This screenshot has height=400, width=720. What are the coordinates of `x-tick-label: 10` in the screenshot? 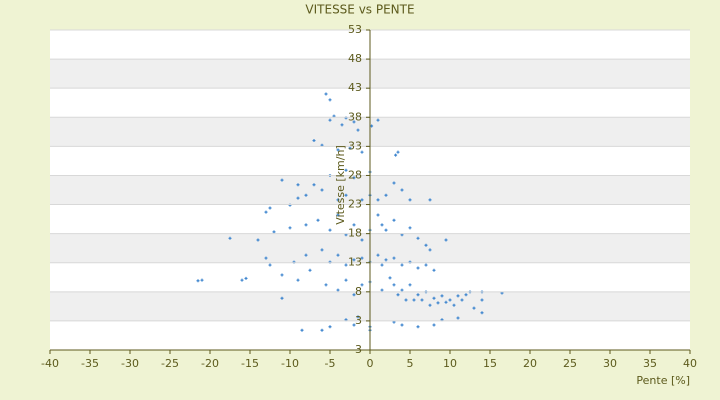 It's located at (450, 363).